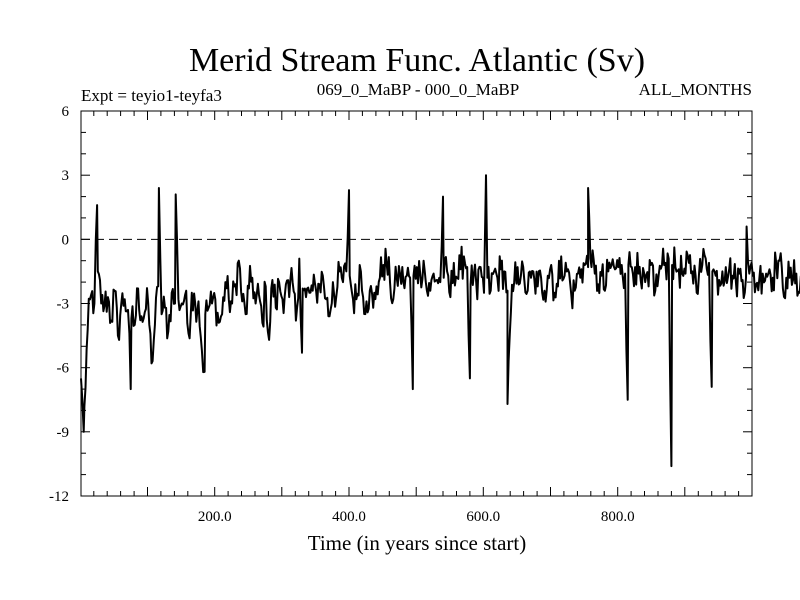  What do you see at coordinates (63, 305) in the screenshot?
I see `y-tick-label: -3` at bounding box center [63, 305].